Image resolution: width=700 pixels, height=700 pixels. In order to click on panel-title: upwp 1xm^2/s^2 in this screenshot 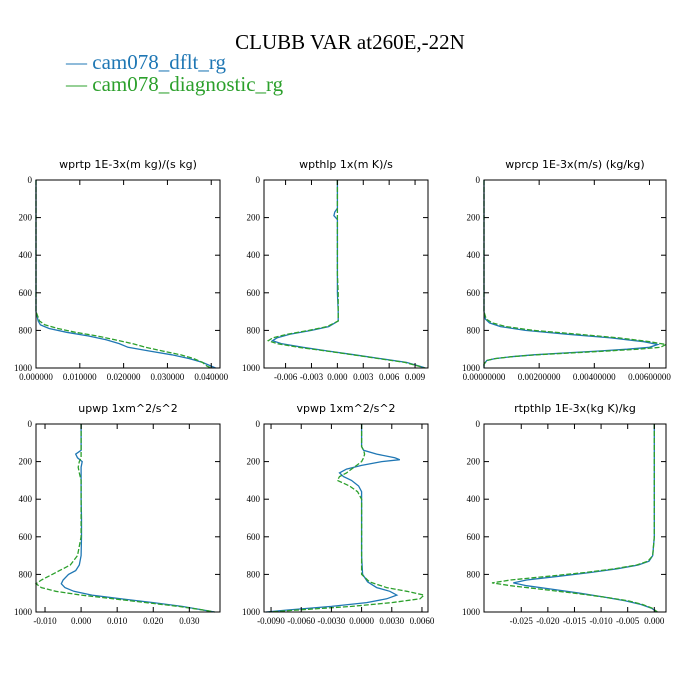, I will do `click(128, 408)`.